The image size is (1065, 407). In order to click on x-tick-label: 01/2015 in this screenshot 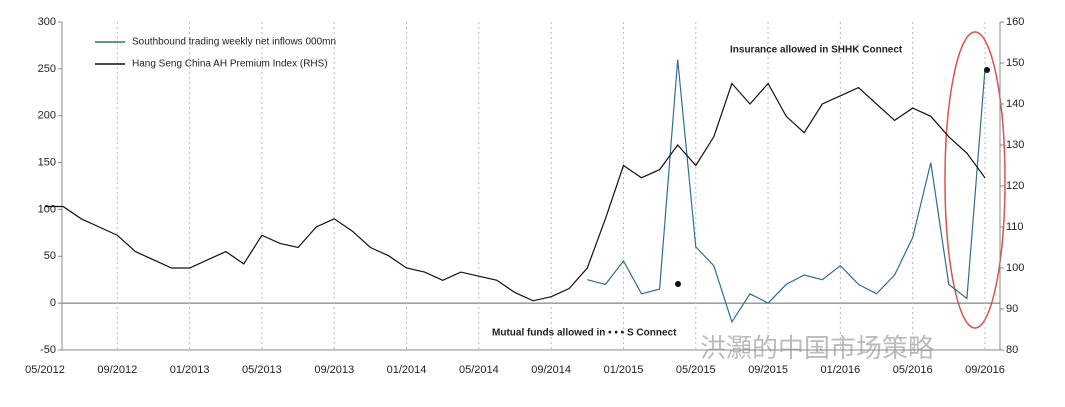, I will do `click(624, 370)`.